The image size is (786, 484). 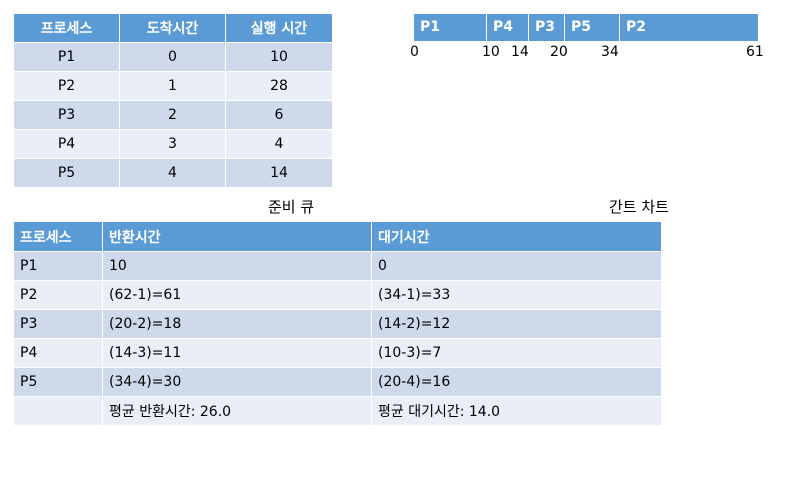 I want to click on table-row: P3 2 6, so click(x=173, y=115).